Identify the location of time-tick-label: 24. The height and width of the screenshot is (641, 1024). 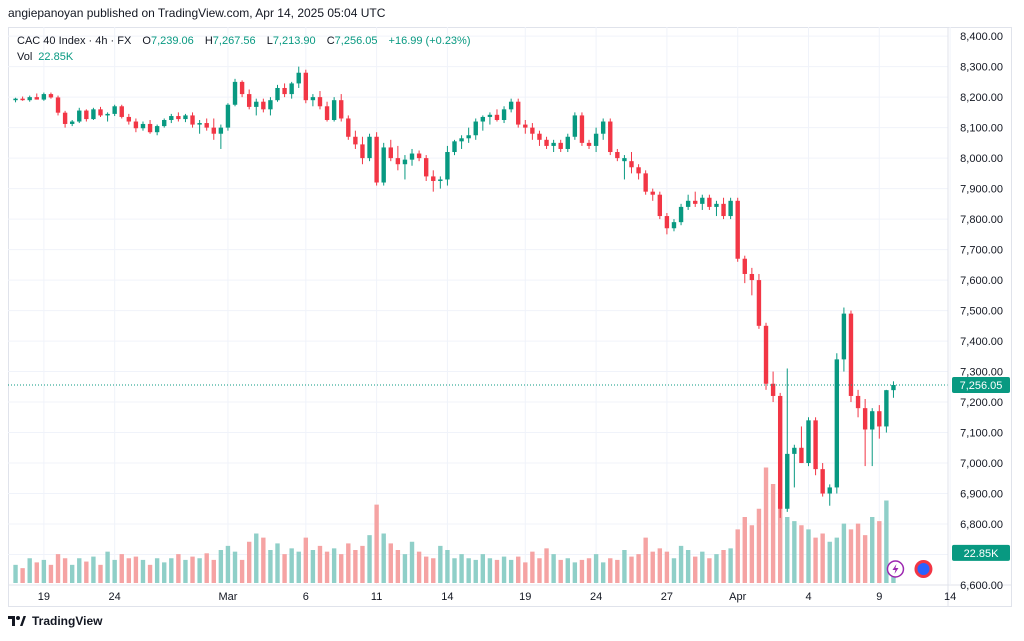
(596, 597).